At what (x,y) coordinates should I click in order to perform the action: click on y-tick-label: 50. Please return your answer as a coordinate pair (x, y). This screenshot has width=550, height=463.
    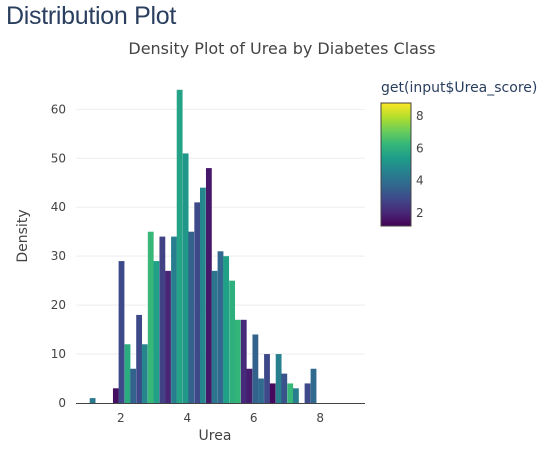
    Looking at the image, I should click on (58, 158).